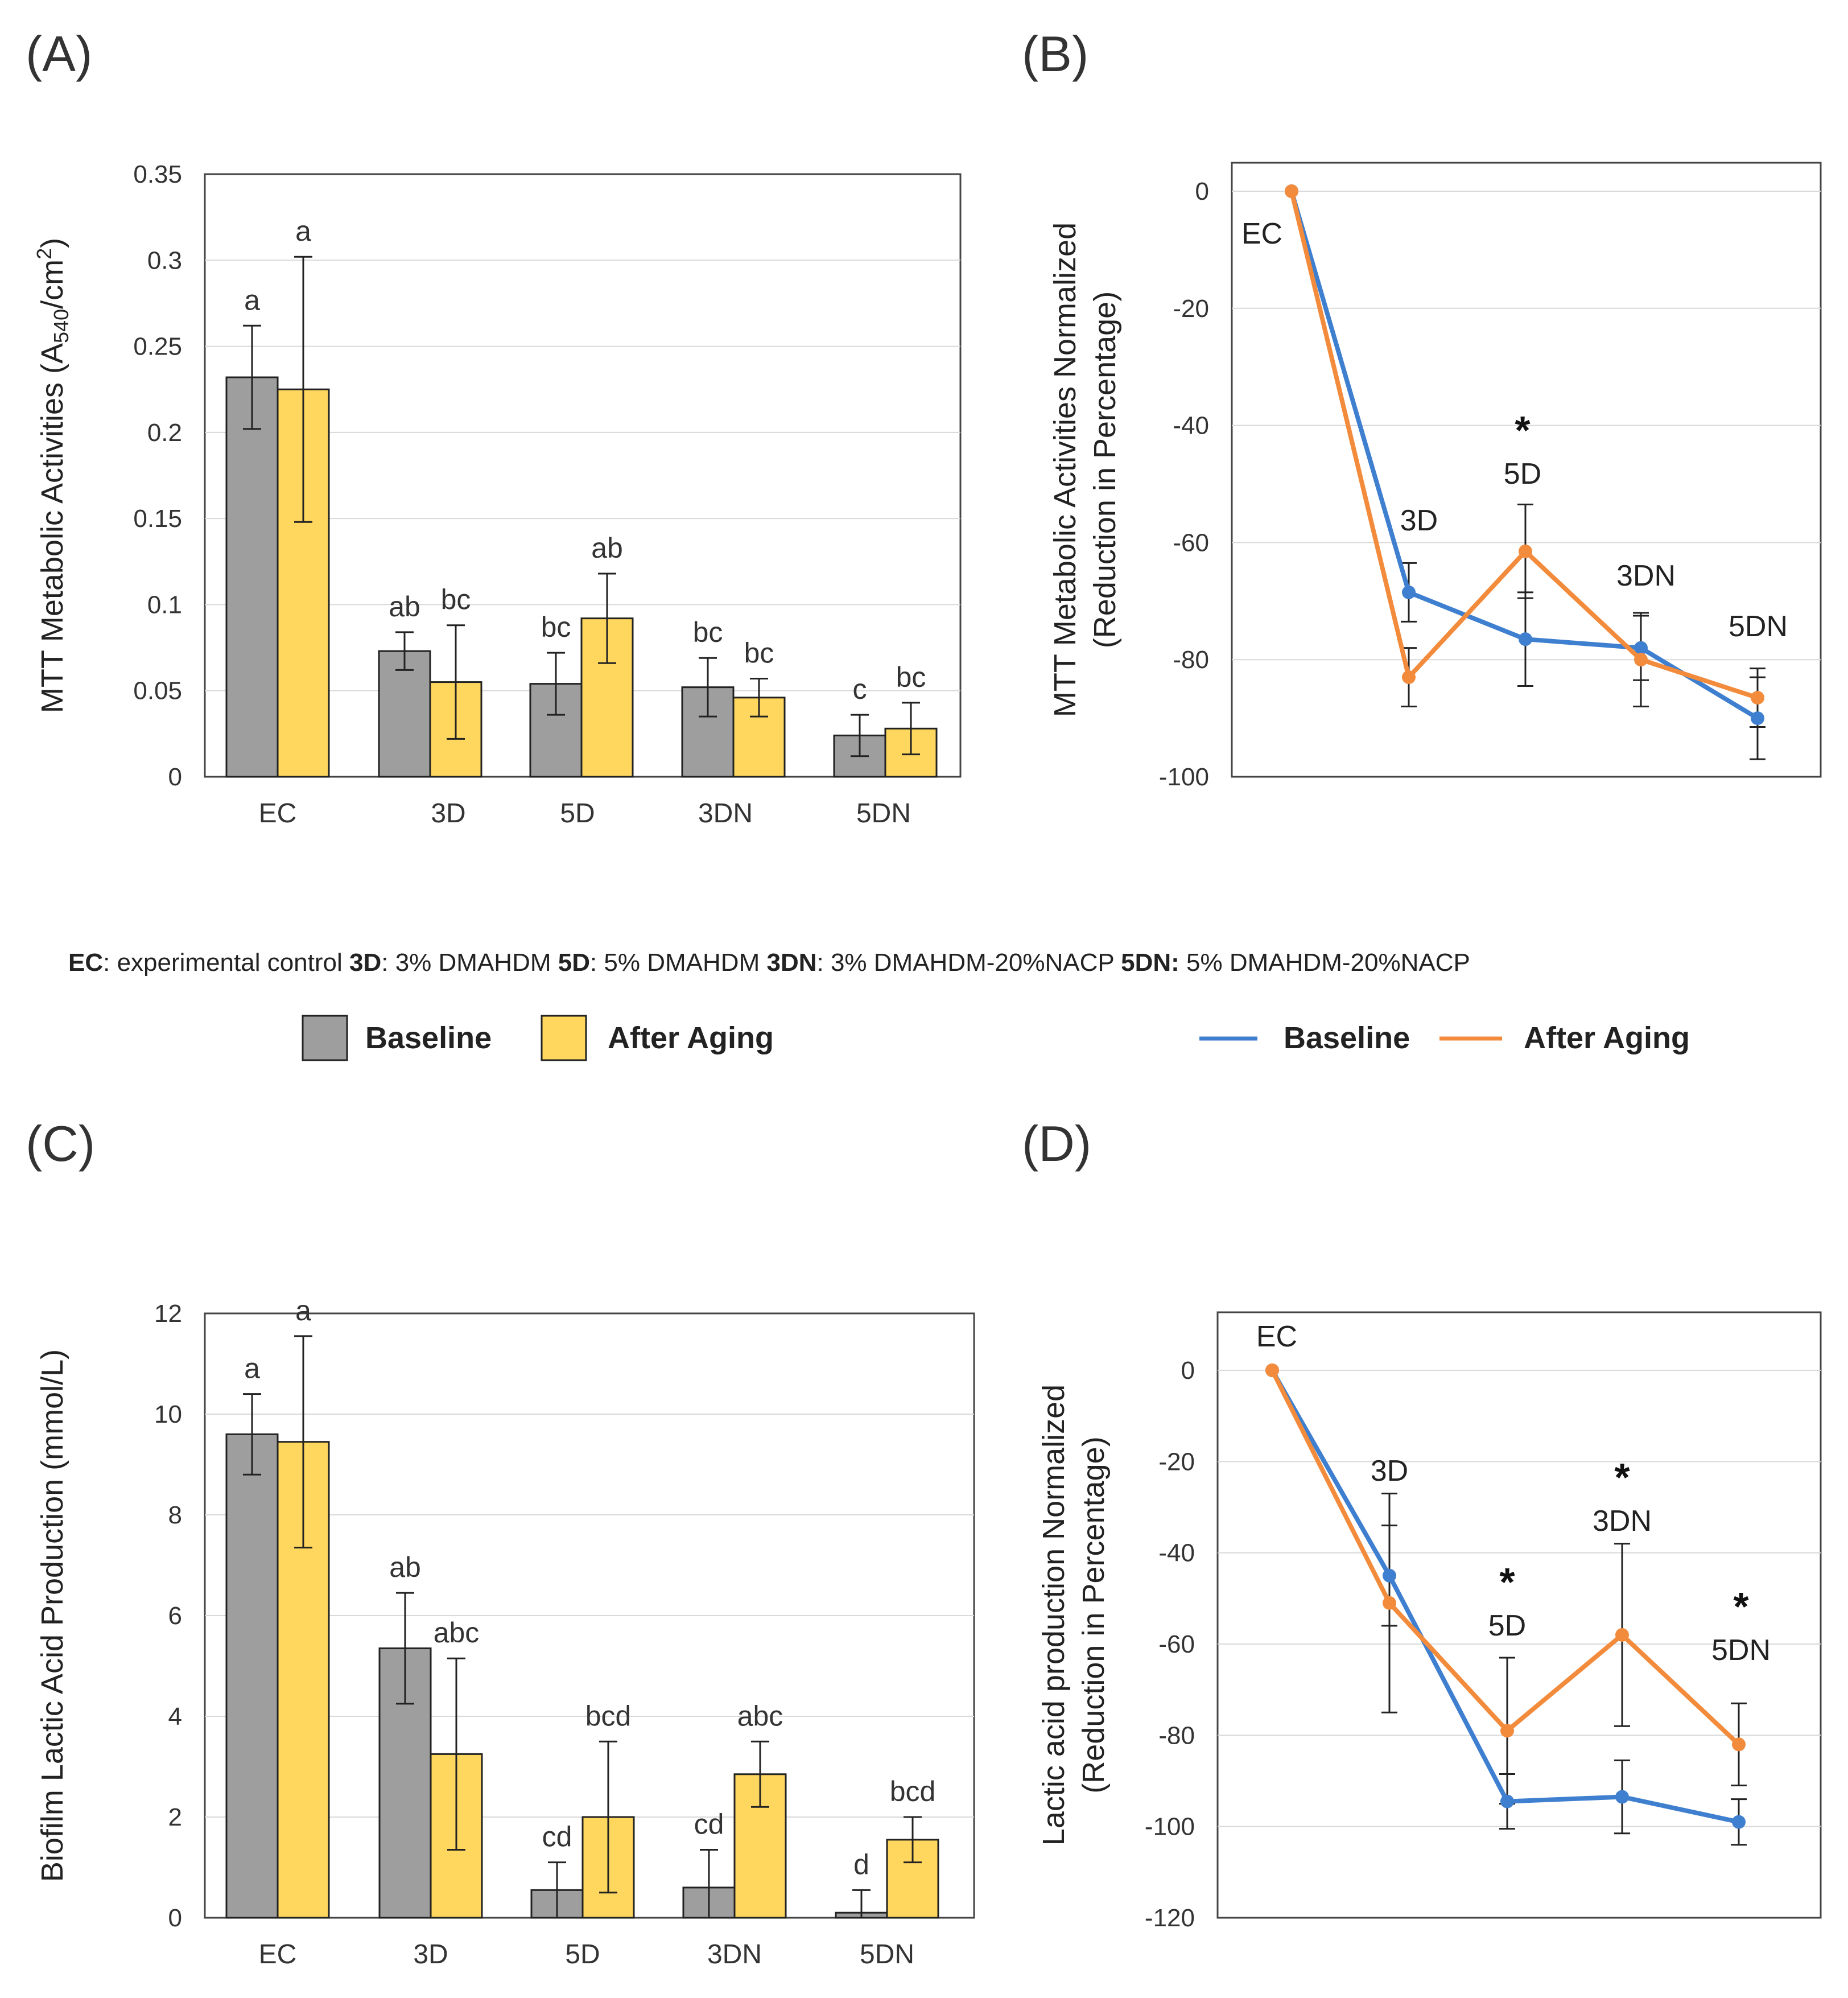 The height and width of the screenshot is (1998, 1848). Describe the element at coordinates (557, 1837) in the screenshot. I see `significance-letter-baseline-5d: cd` at that location.